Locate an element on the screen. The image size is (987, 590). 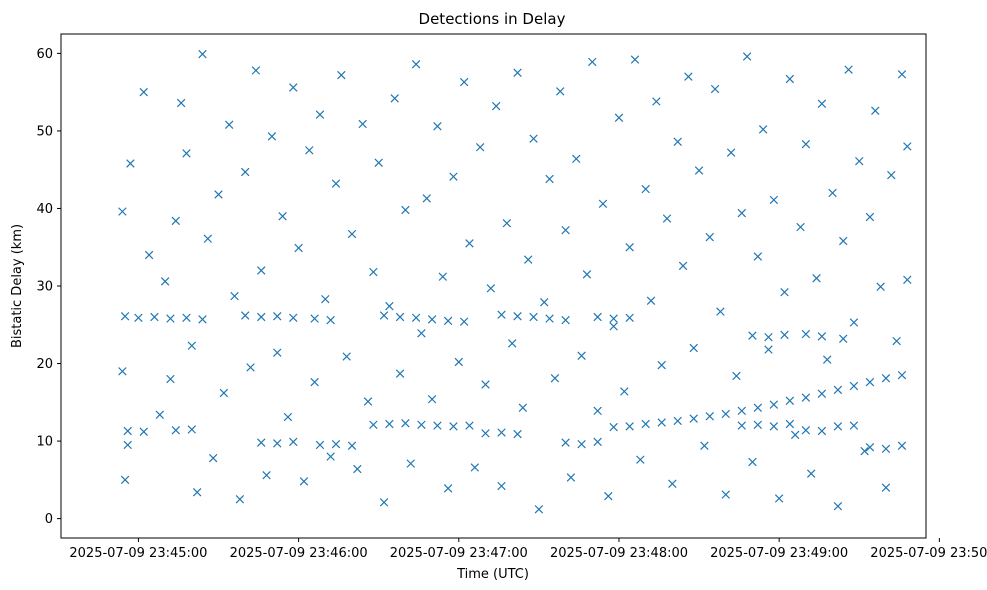
x-tick-label: 2025-07-09 23:47:00 is located at coordinates (459, 553).